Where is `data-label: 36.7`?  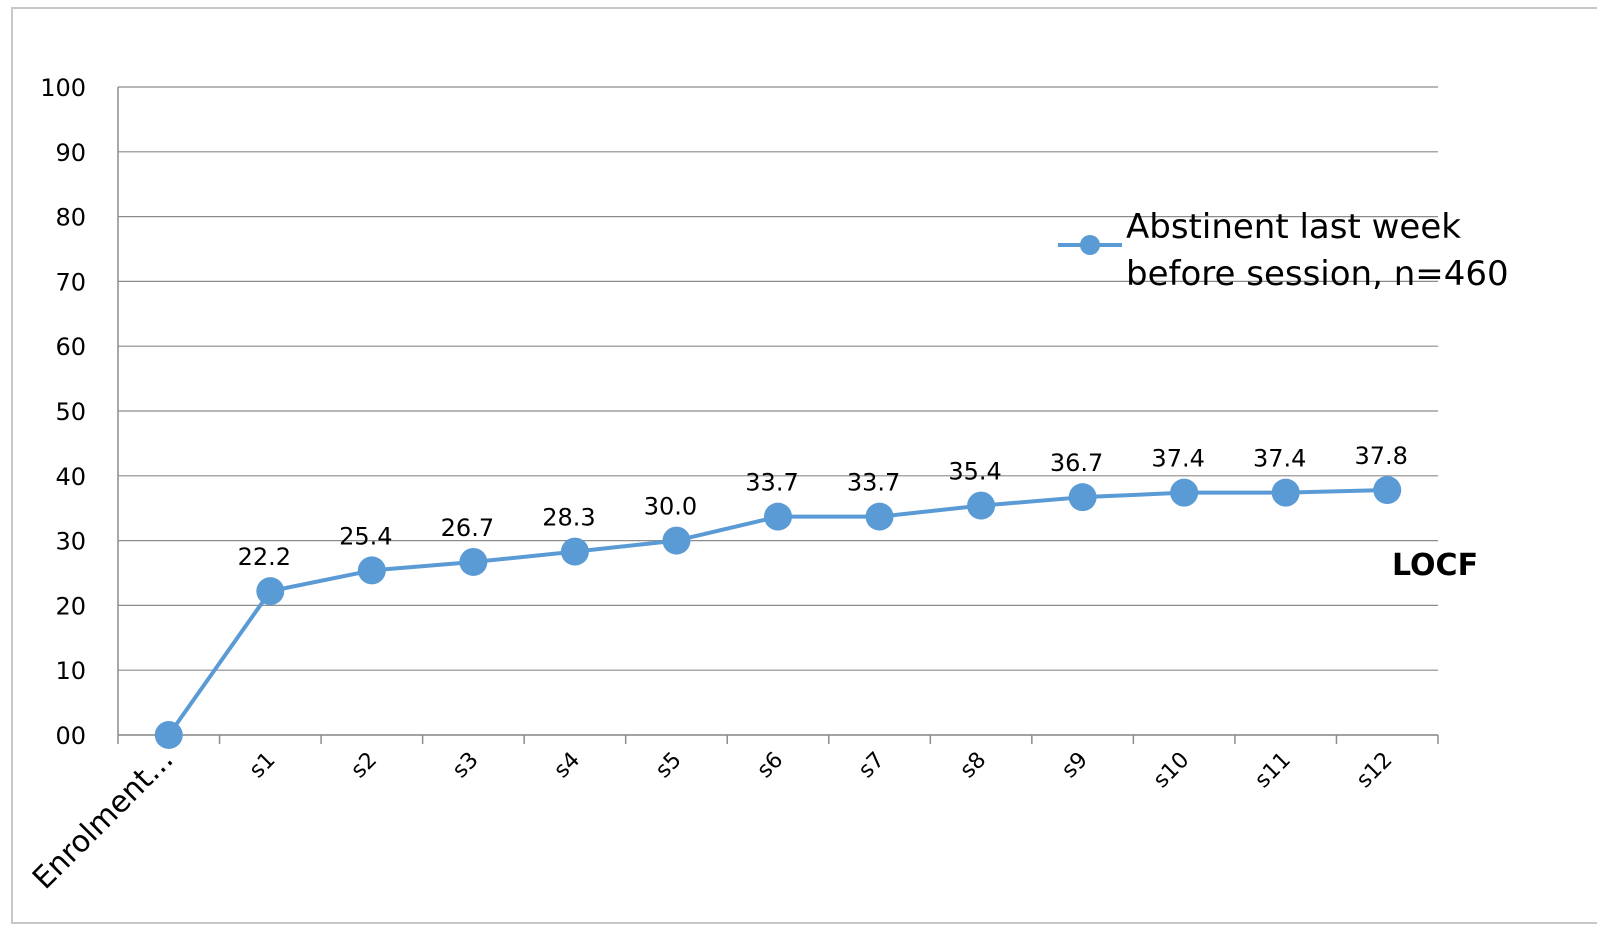
data-label: 36.7 is located at coordinates (1076, 463).